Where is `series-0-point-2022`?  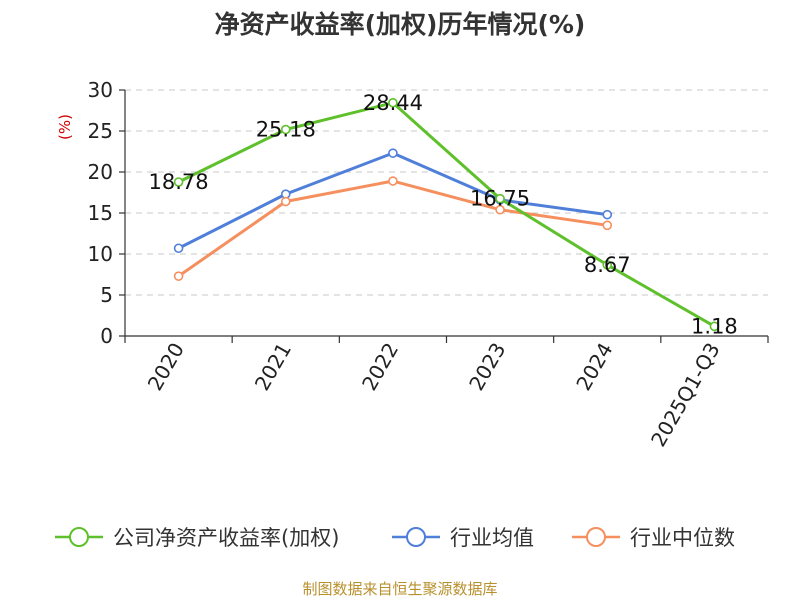 series-0-point-2022 is located at coordinates (393, 102).